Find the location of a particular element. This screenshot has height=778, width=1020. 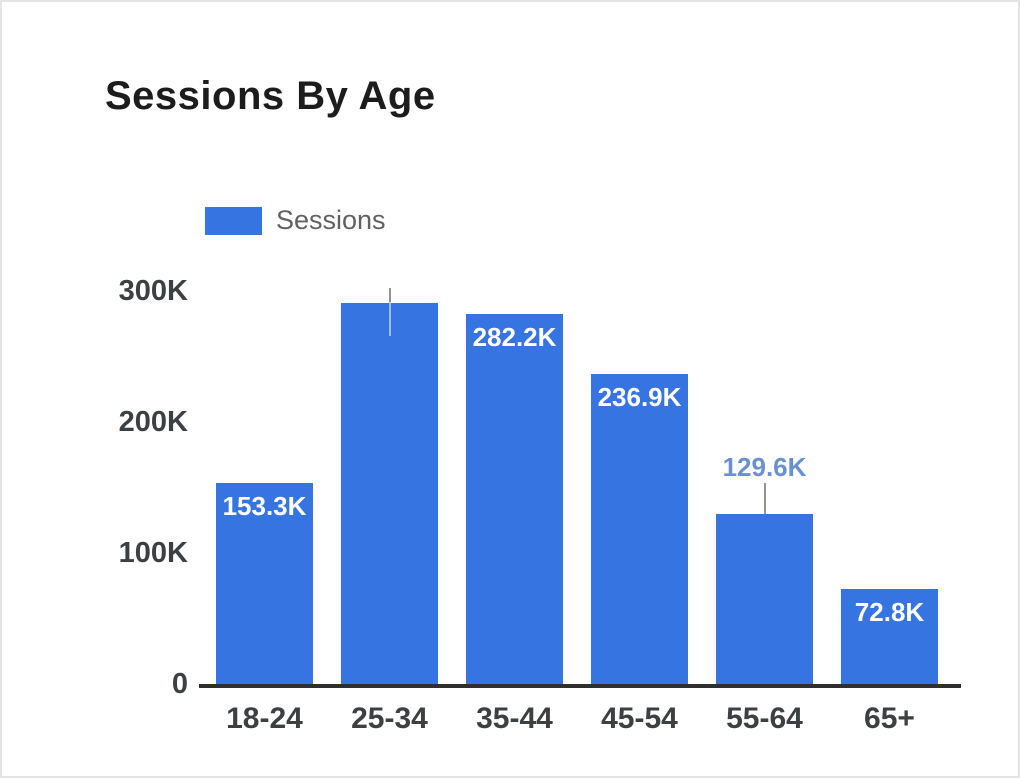

bar-value-label: 282.2K is located at coordinates (514, 337).